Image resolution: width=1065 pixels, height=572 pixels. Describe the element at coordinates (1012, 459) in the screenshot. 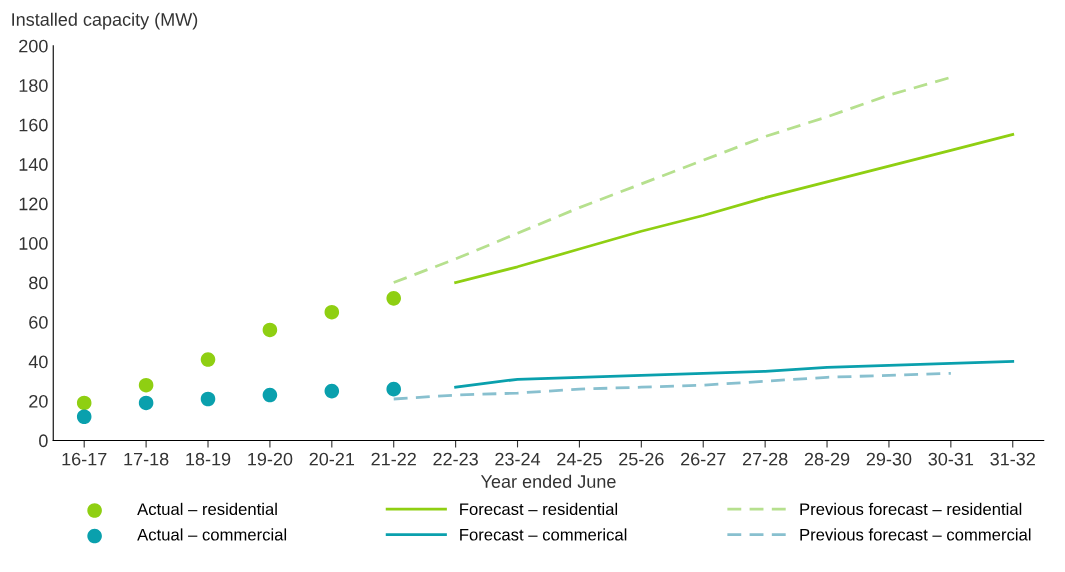

I see `x-tick-label: 31-32` at that location.